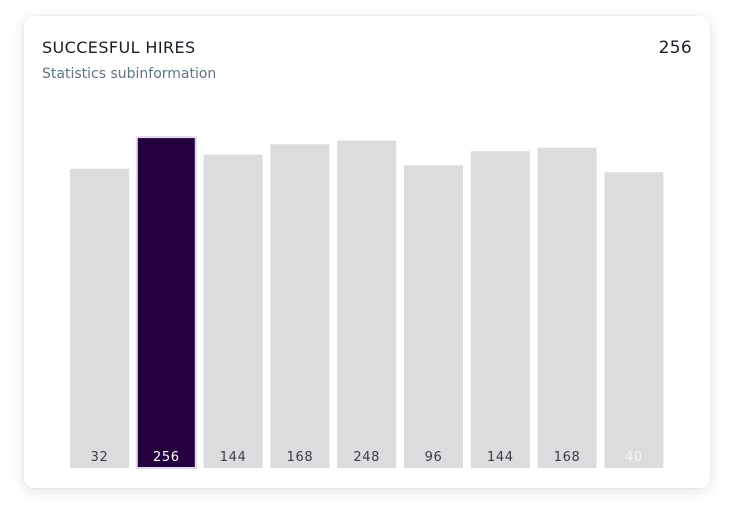 The height and width of the screenshot is (520, 735). I want to click on bar-value-label: 32, so click(100, 457).